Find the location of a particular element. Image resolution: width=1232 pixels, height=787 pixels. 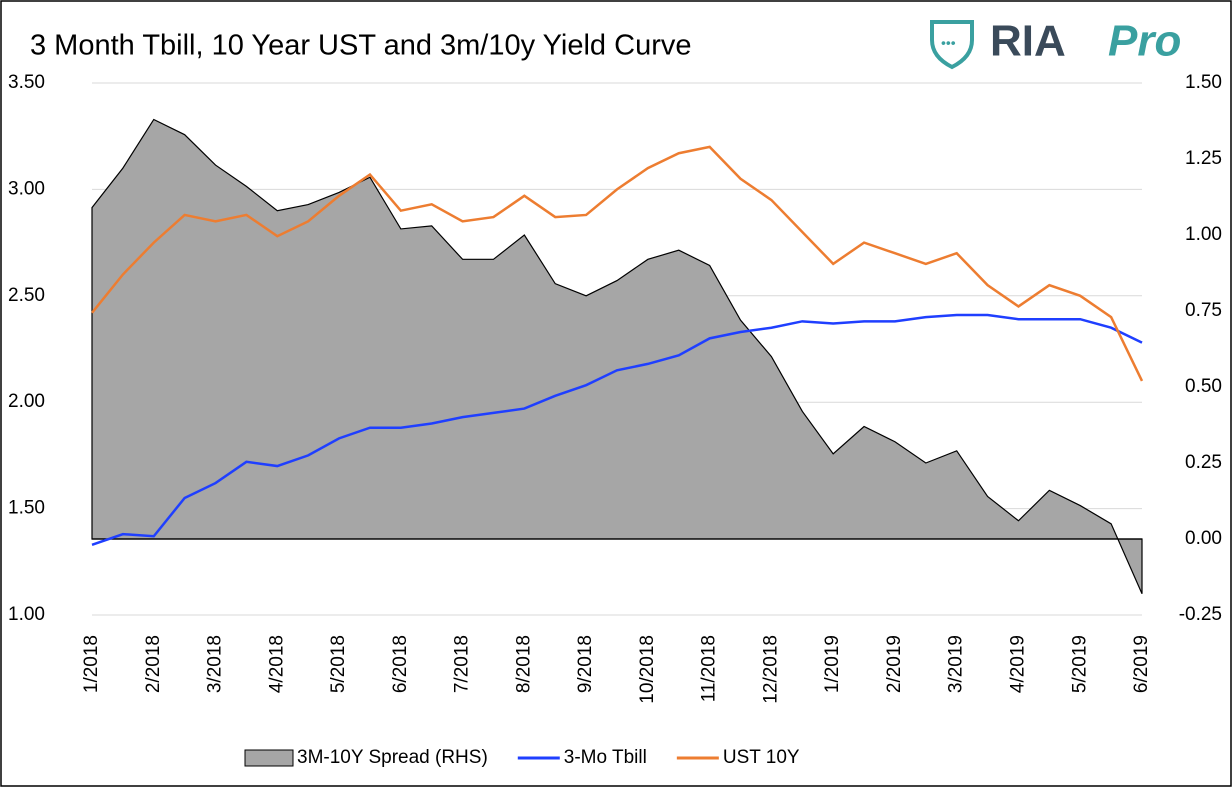

legend: 3M-10Y Spread (RHS) 3-Mo Tbill UST 10Y is located at coordinates (522, 757).